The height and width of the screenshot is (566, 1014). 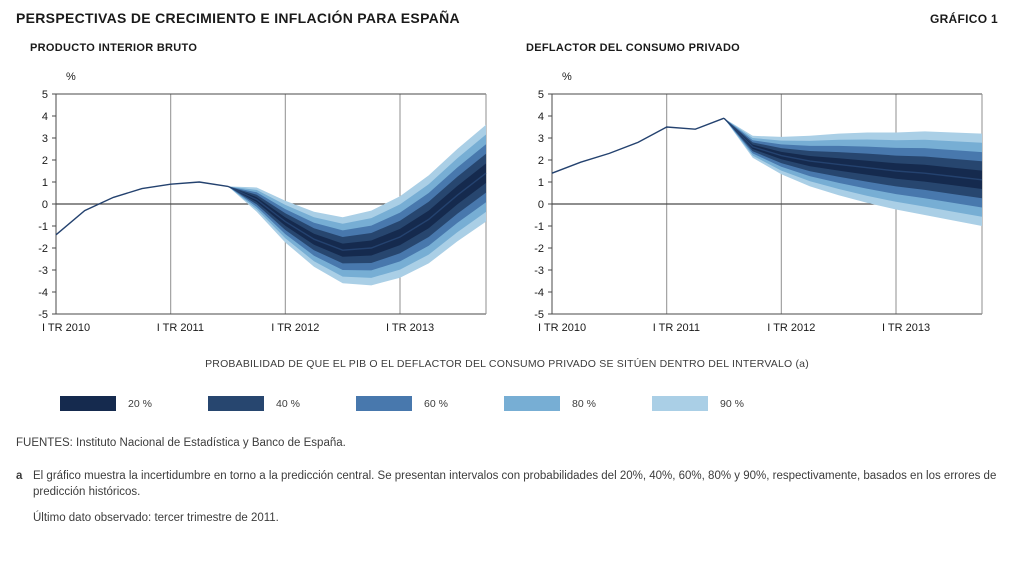 I want to click on chart-title-pib: PRODUCTO INTERIOR BRUTO, so click(x=114, y=48).